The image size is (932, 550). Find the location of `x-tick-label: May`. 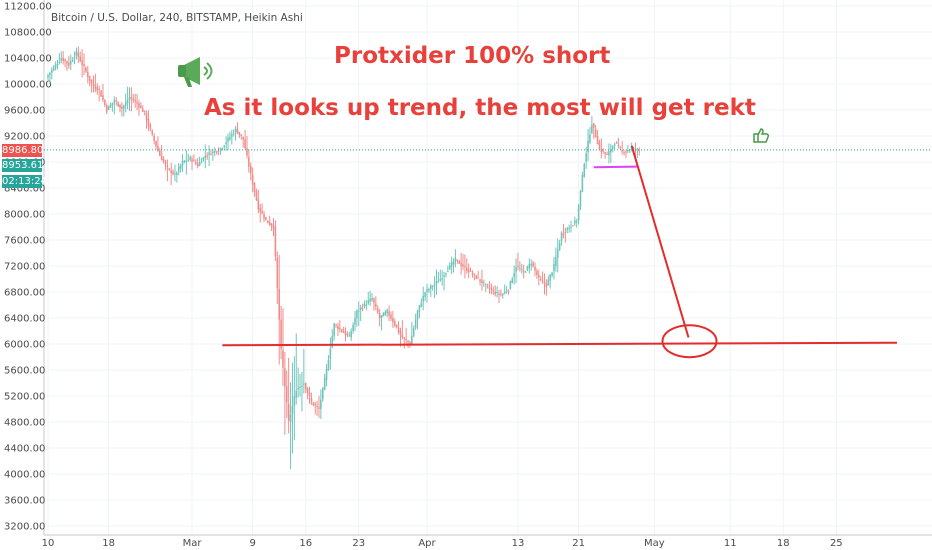

x-tick-label: May is located at coordinates (654, 543).